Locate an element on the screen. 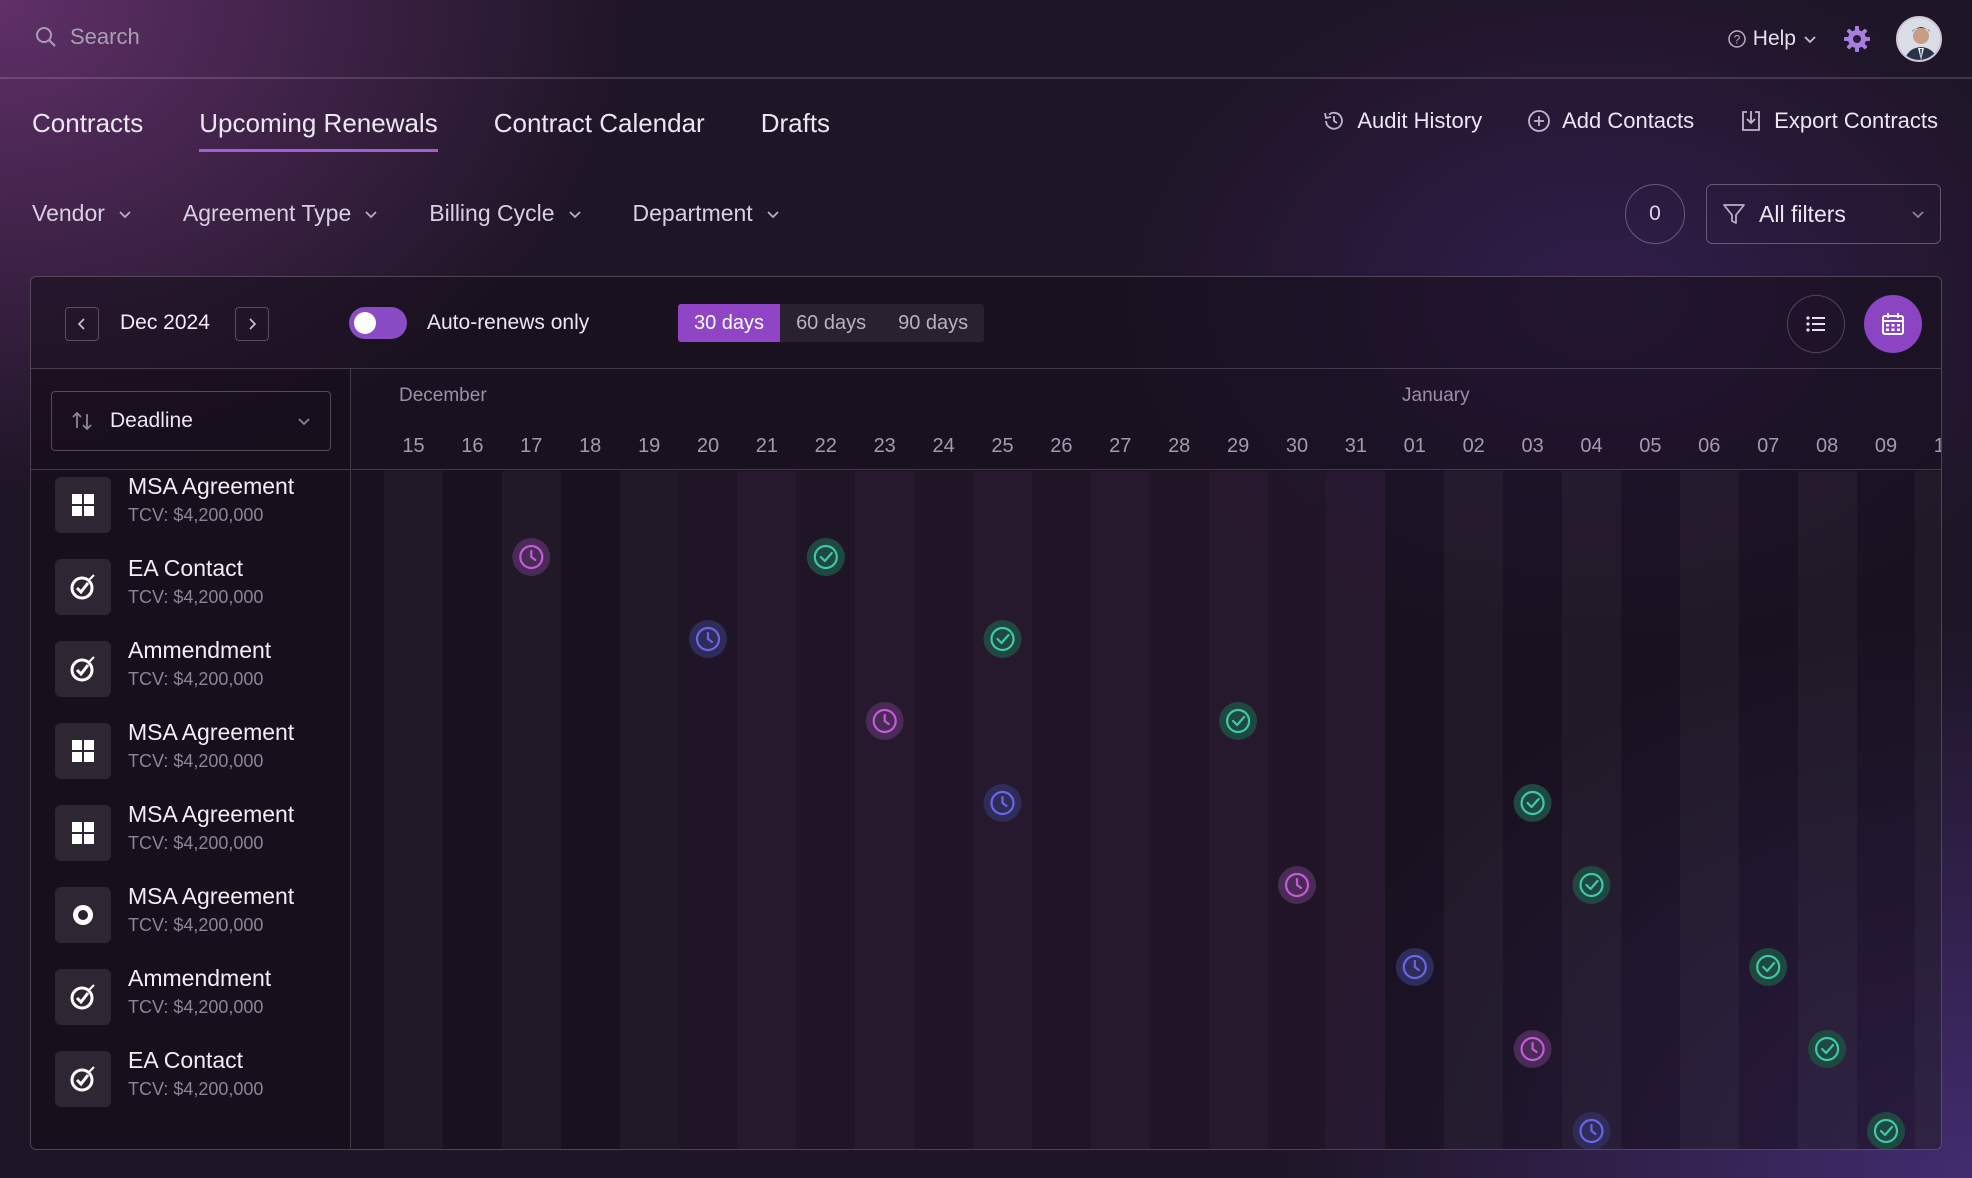  help-icon: ? is located at coordinates (1737, 39).